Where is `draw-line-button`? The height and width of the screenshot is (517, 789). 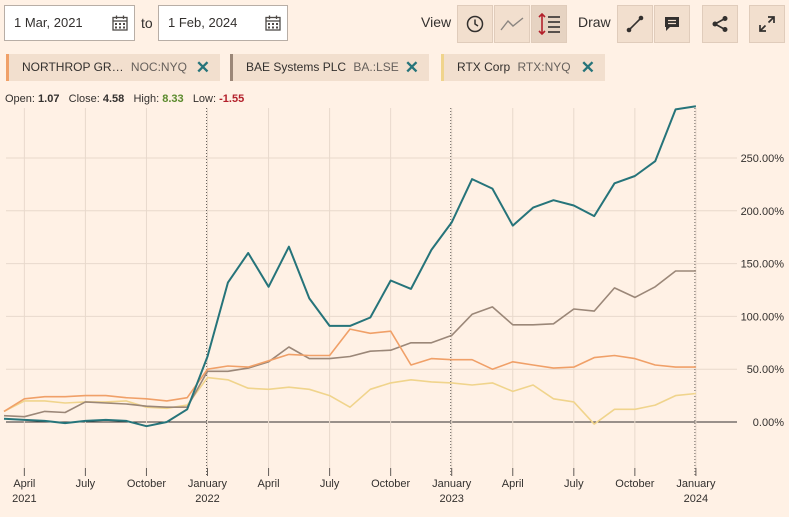
draw-line-button is located at coordinates (635, 24).